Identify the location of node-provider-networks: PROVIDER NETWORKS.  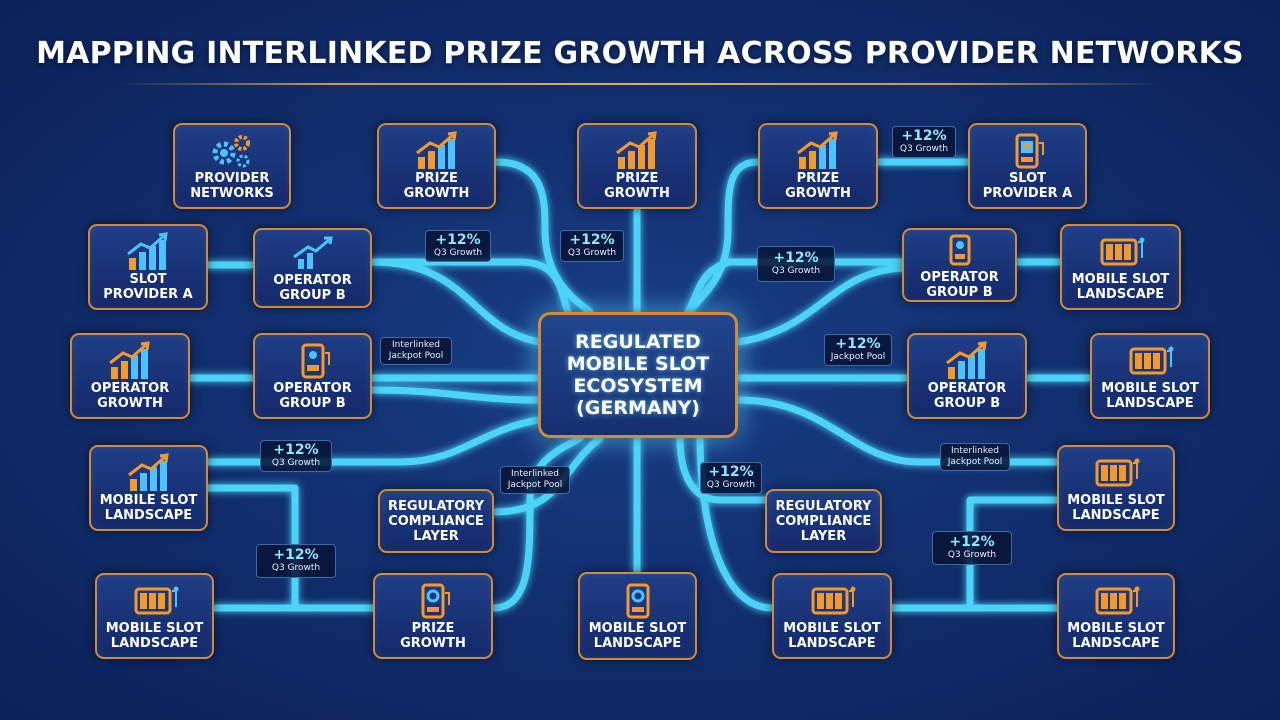
(232, 166).